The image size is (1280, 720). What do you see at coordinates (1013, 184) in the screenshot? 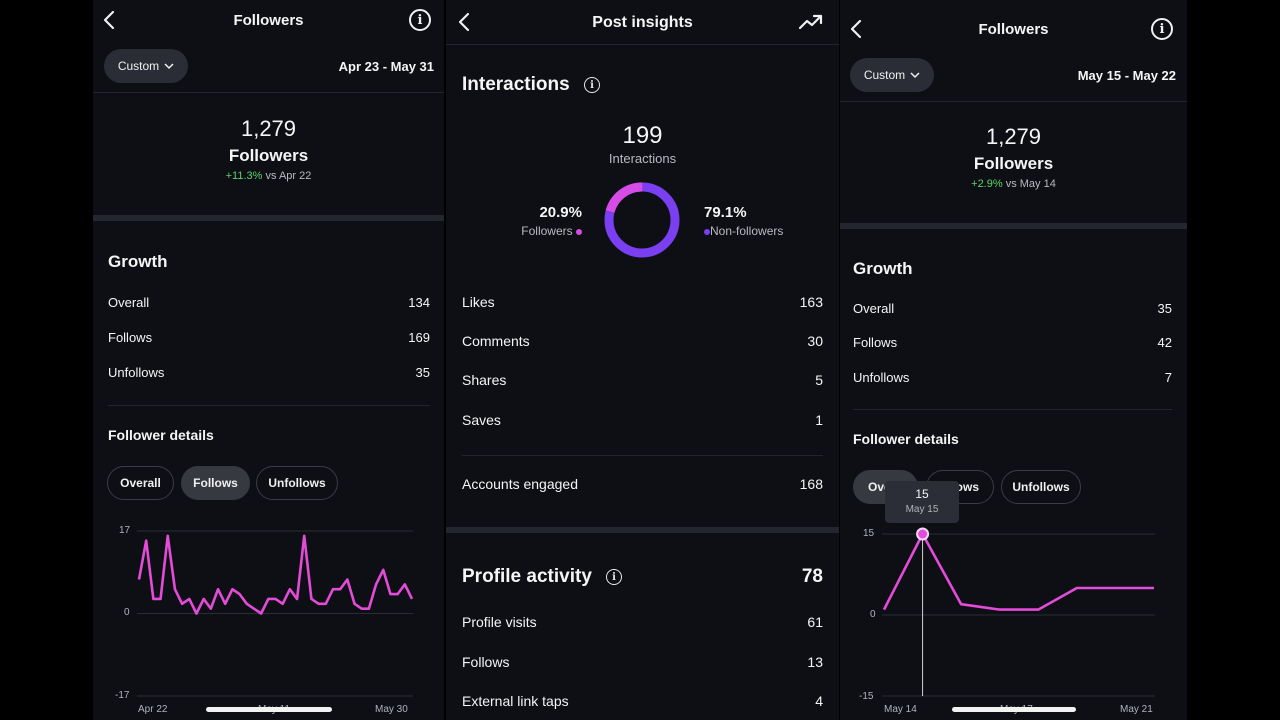
I see `follower-change: +2.9% vs May 14` at bounding box center [1013, 184].